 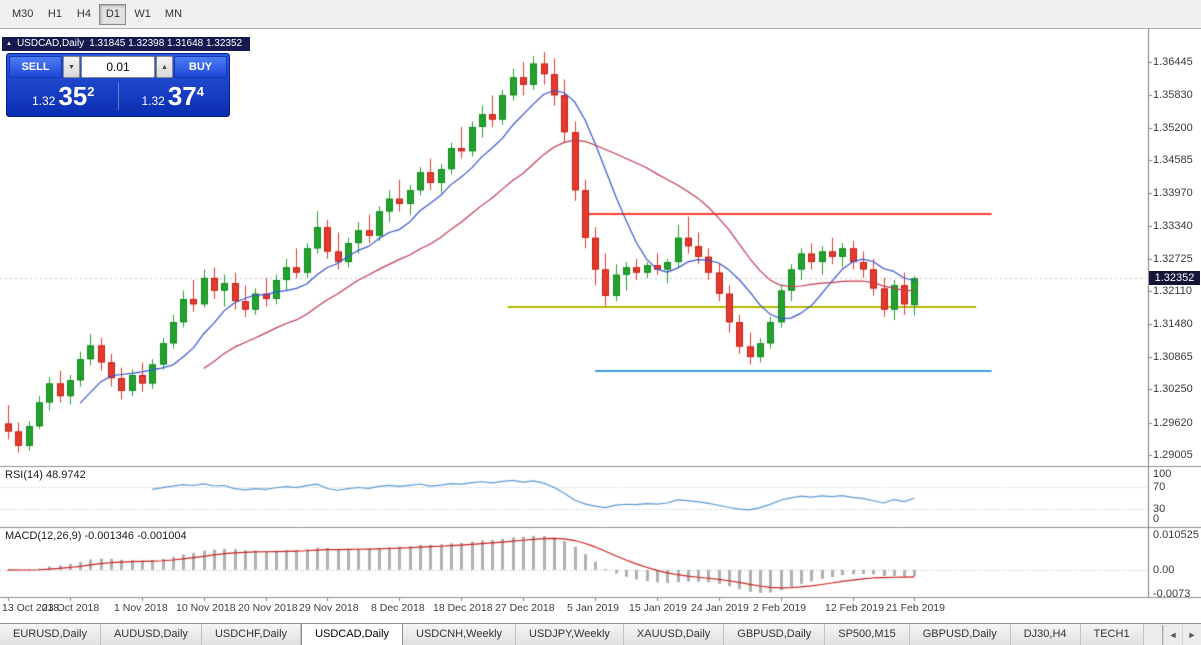 I want to click on buy-price-display: 1.32 37 4, so click(x=173, y=96).